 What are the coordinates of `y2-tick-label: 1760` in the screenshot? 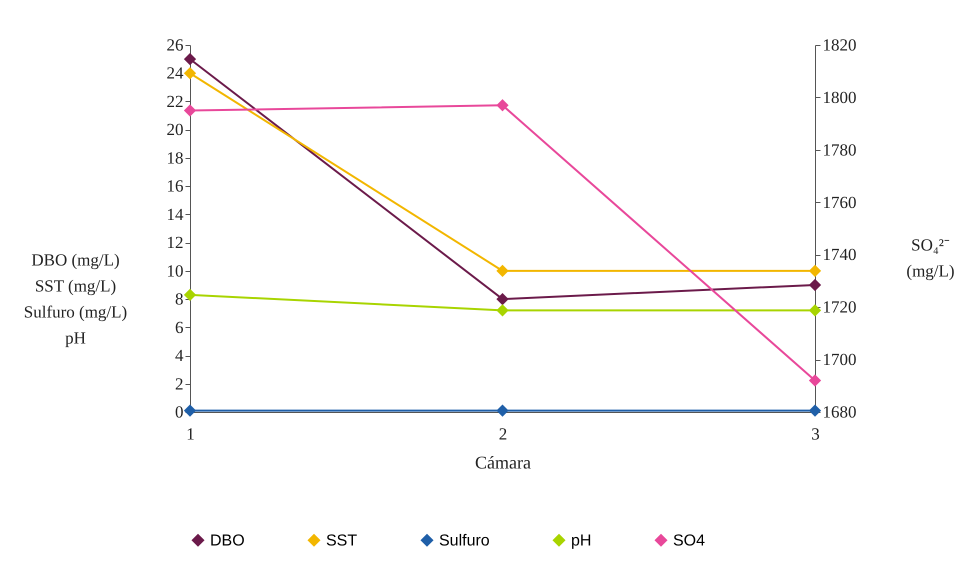 It's located at (839, 202).